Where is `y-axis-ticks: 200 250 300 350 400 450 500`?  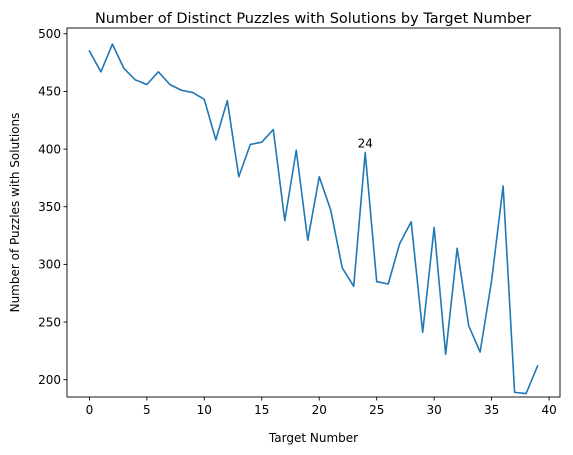
y-axis-ticks: 200 250 300 350 400 450 500 is located at coordinates (52, 207).